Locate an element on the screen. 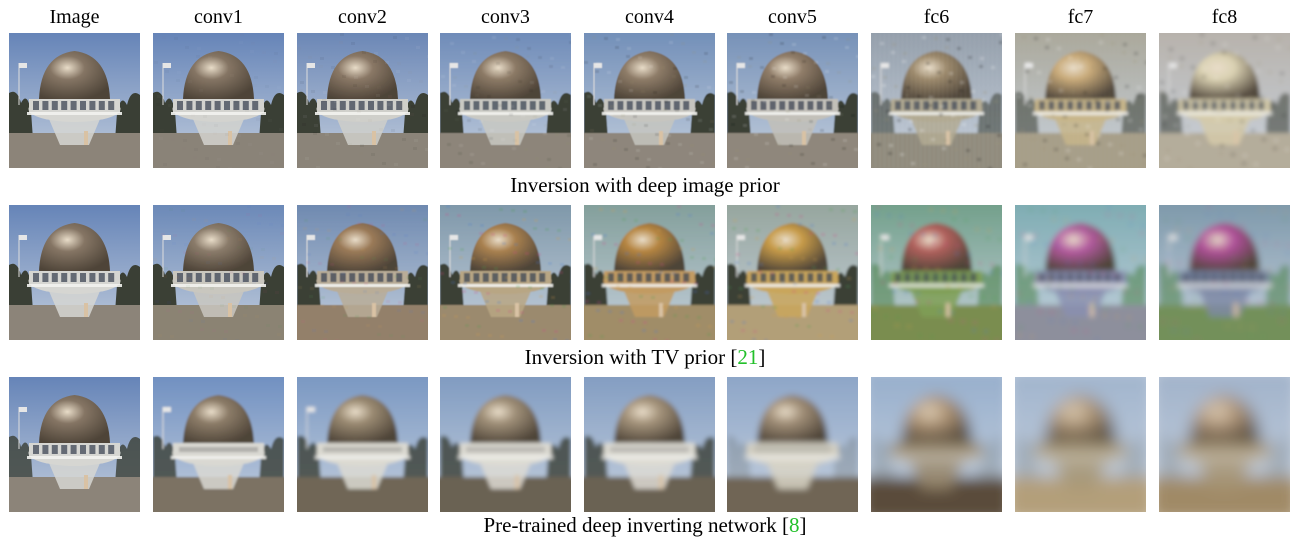 The width and height of the screenshot is (1290, 538). thumbnail-net-image is located at coordinates (74, 444).